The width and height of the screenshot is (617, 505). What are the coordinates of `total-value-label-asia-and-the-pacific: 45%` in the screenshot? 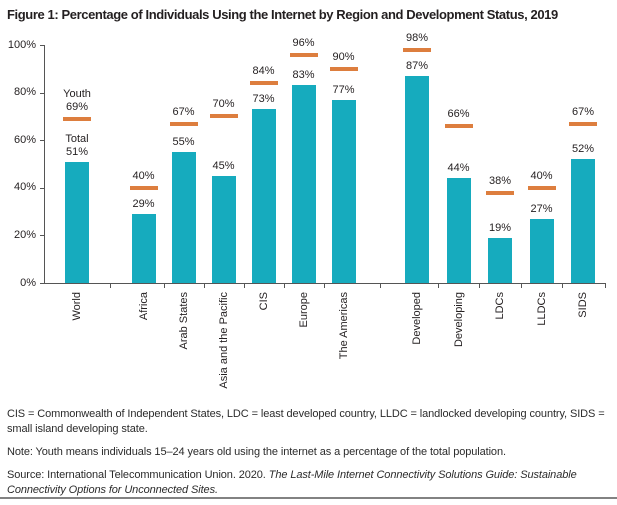 It's located at (223, 165).